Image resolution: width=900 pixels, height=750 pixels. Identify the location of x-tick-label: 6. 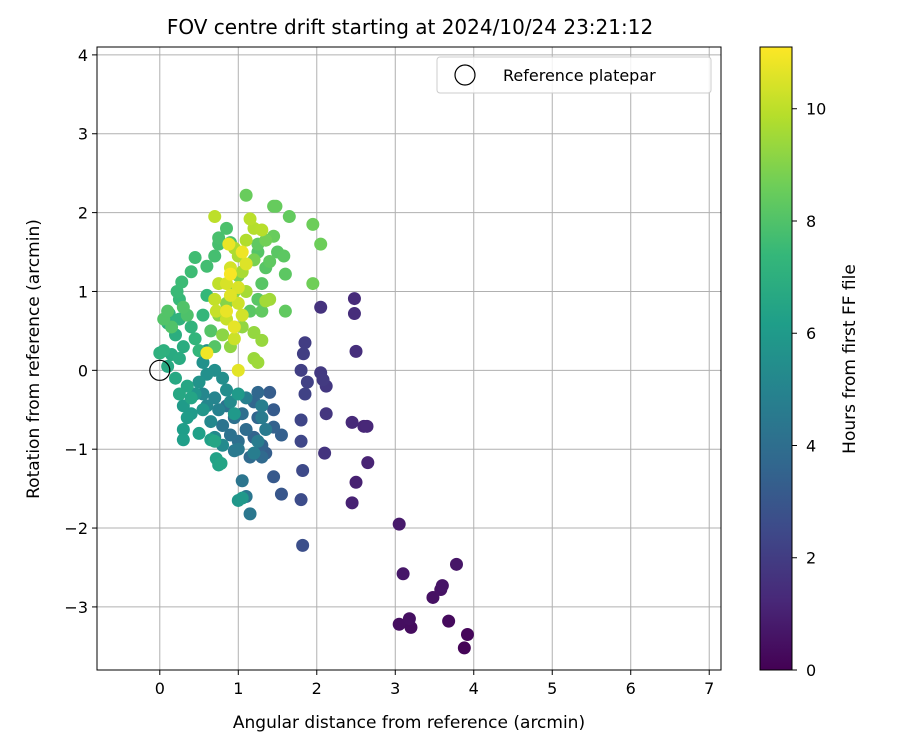
(631, 688).